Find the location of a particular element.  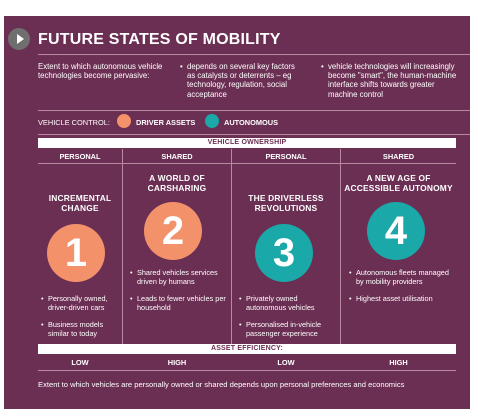

scenario-bullet: Highest asset utilisation is located at coordinates (400, 299).